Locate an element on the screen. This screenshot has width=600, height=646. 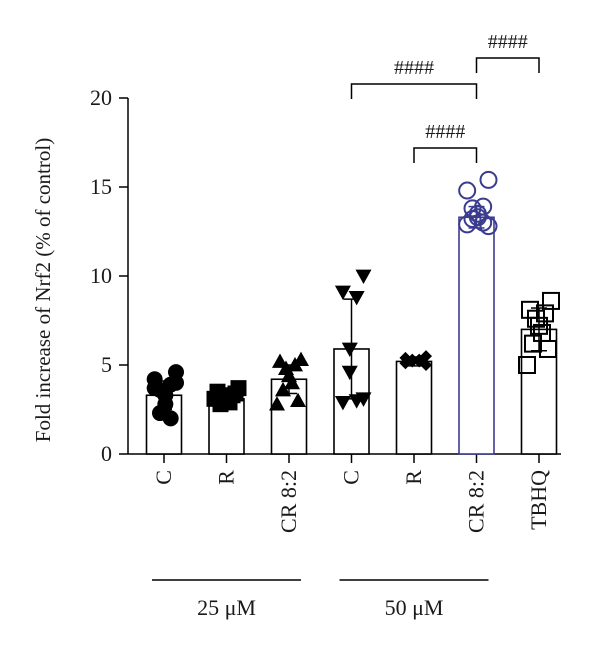
y-tick-label: 10 is located at coordinates (101, 275).